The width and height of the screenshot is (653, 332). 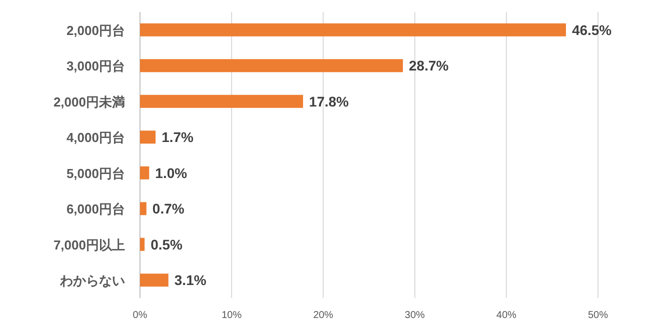 I want to click on data-label: 3.1%, so click(x=190, y=280).